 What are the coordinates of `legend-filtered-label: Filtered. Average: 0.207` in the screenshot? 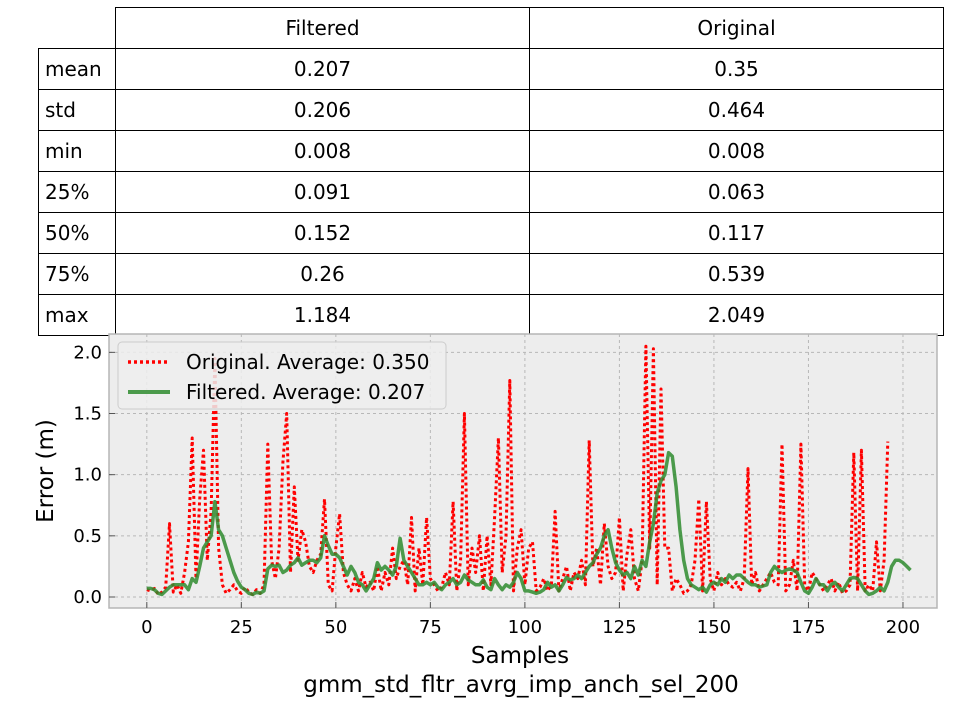 It's located at (305, 392).